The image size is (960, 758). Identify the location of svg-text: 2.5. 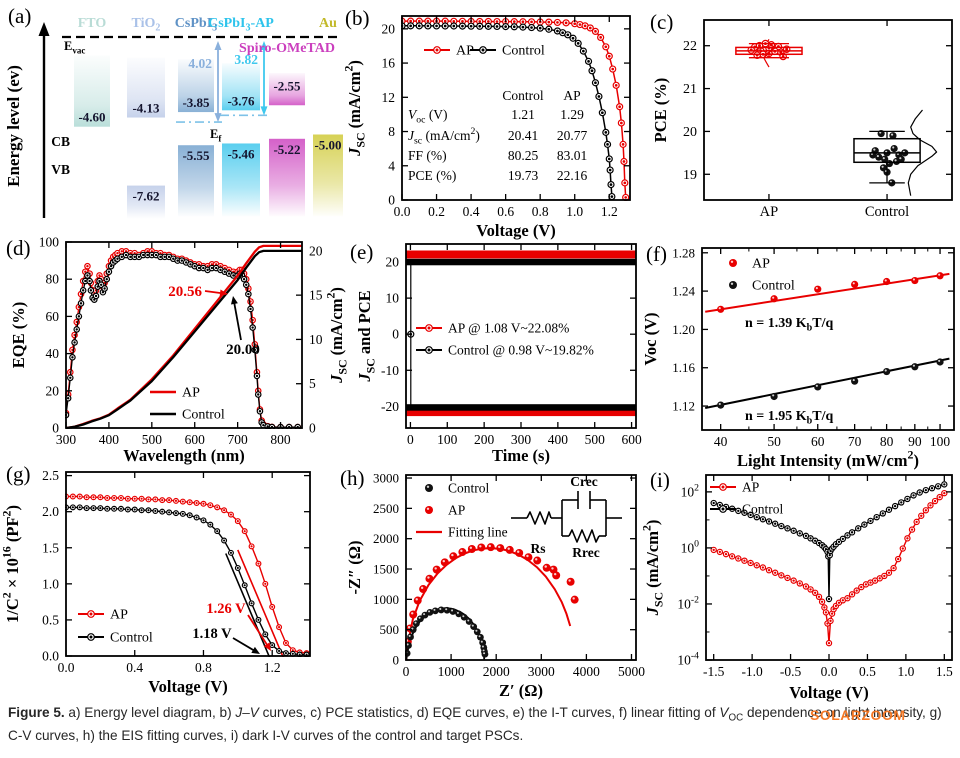
(50, 475).